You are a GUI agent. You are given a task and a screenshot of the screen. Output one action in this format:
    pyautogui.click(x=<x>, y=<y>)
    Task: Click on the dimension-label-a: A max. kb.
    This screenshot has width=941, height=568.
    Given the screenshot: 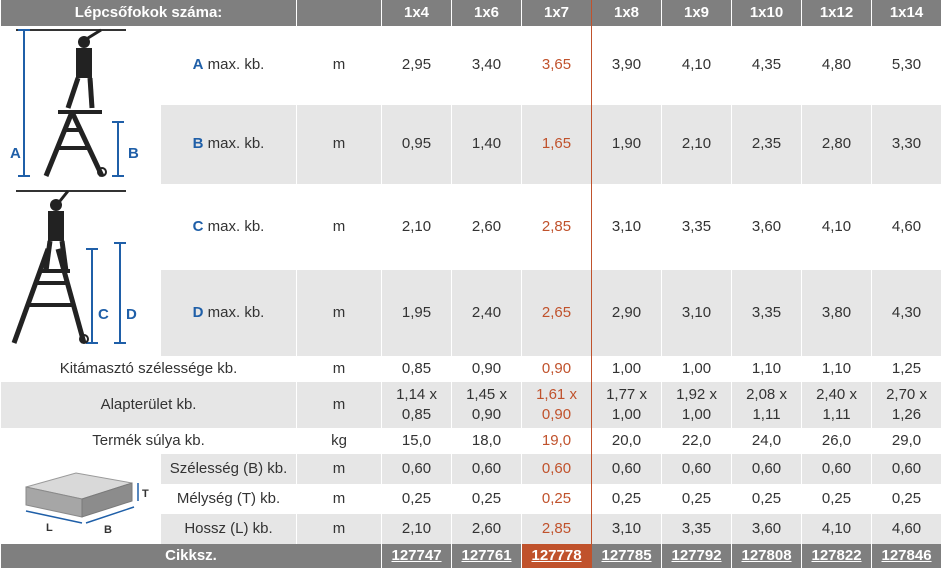 What is the action you would take?
    pyautogui.click(x=229, y=65)
    